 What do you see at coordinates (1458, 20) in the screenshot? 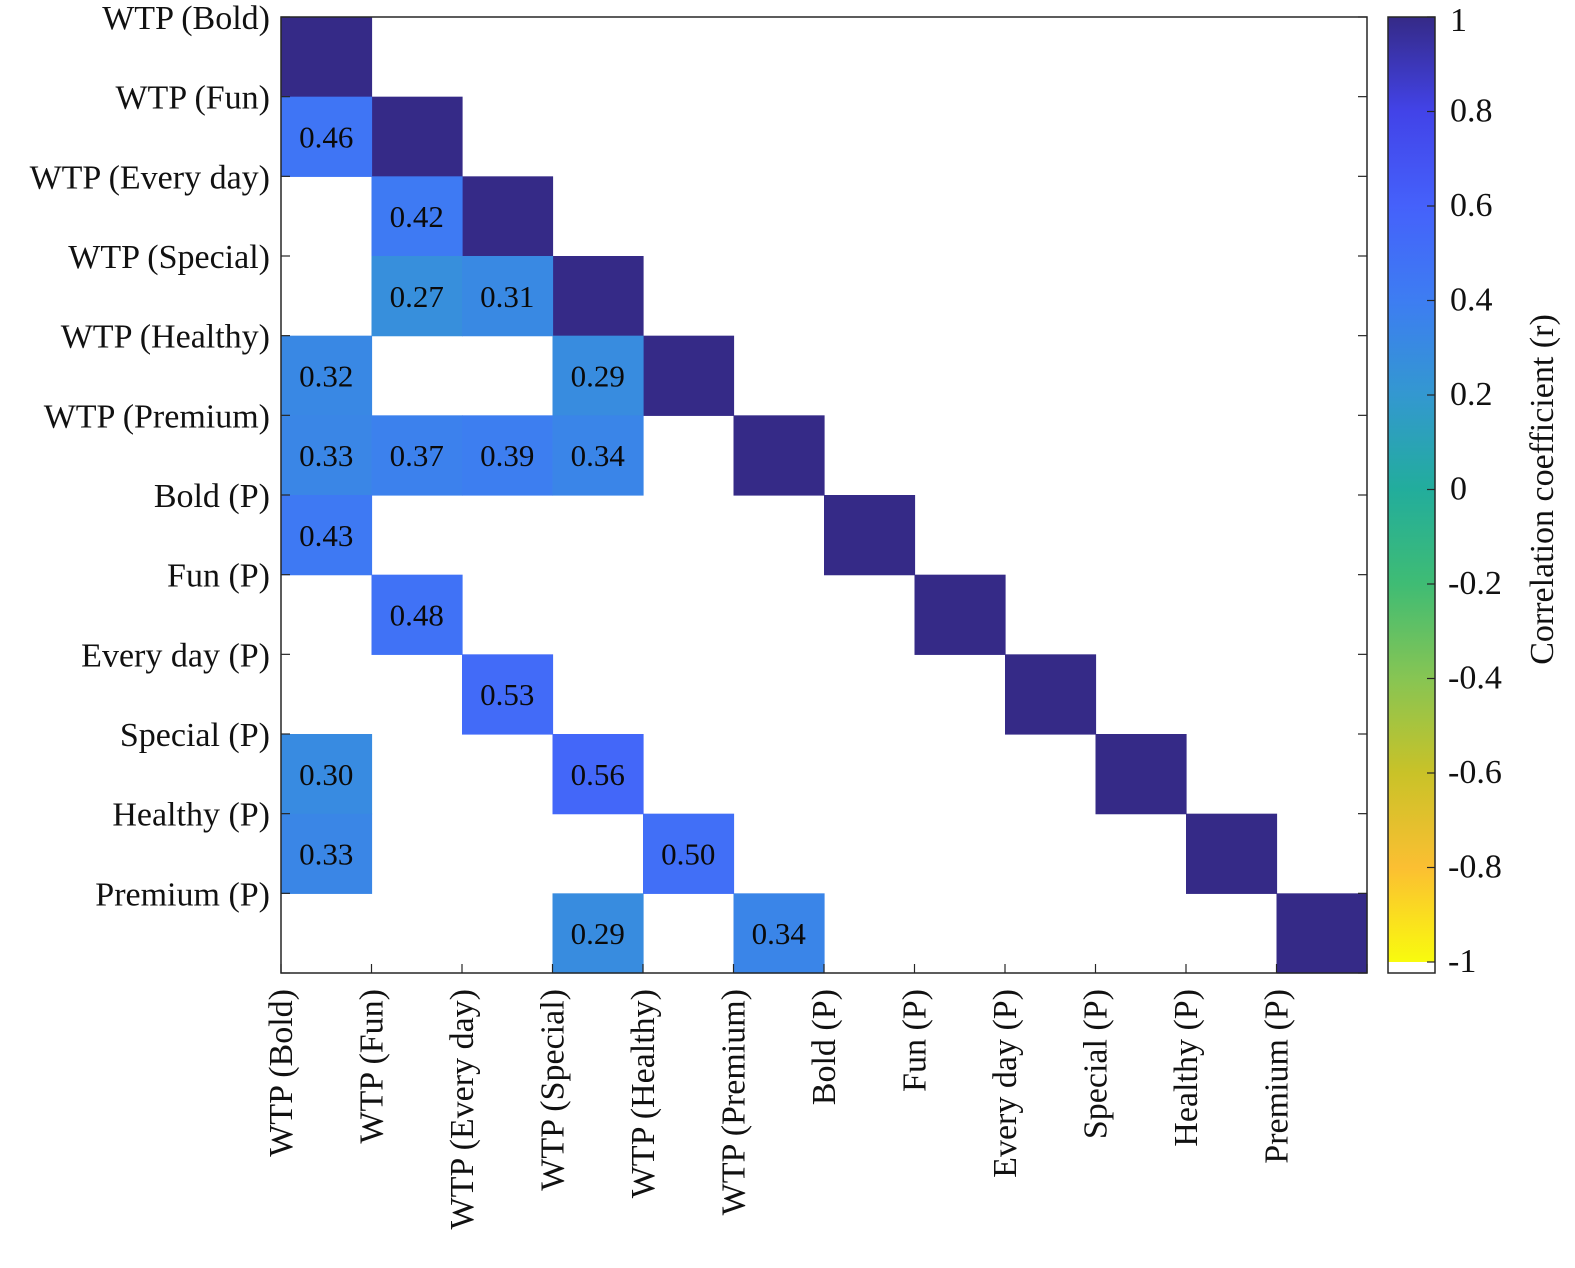
I see `colorbar-tick-label: 1` at bounding box center [1458, 20].